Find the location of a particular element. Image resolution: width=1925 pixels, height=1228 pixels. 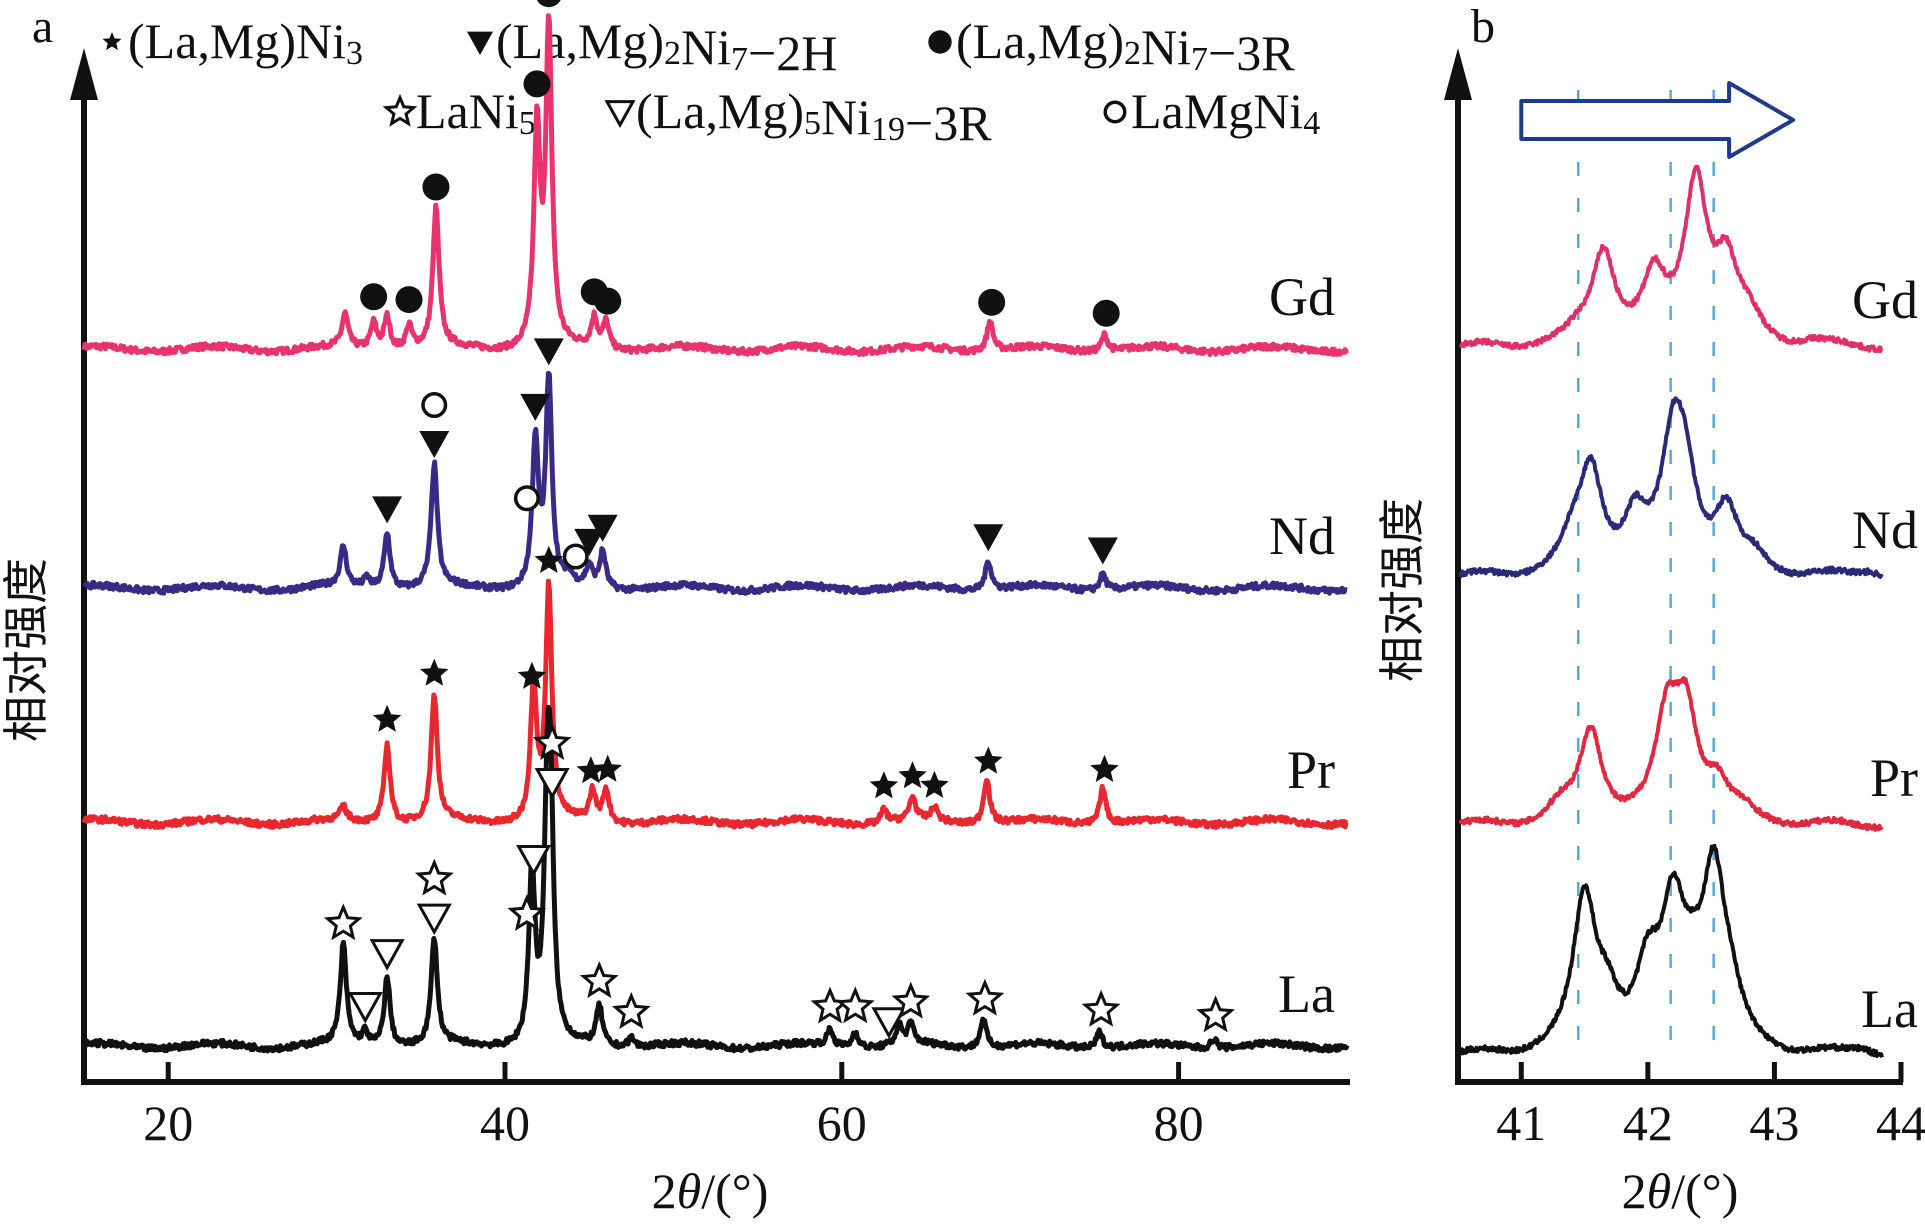

shift-arrow-icon is located at coordinates (1657, 120).